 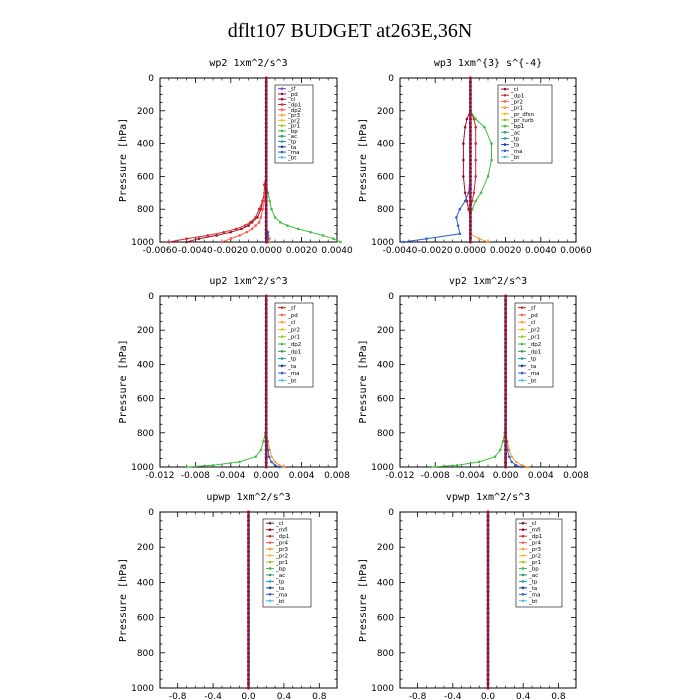 What do you see at coordinates (532, 589) in the screenshot?
I see `legend-entry: _ta` at bounding box center [532, 589].